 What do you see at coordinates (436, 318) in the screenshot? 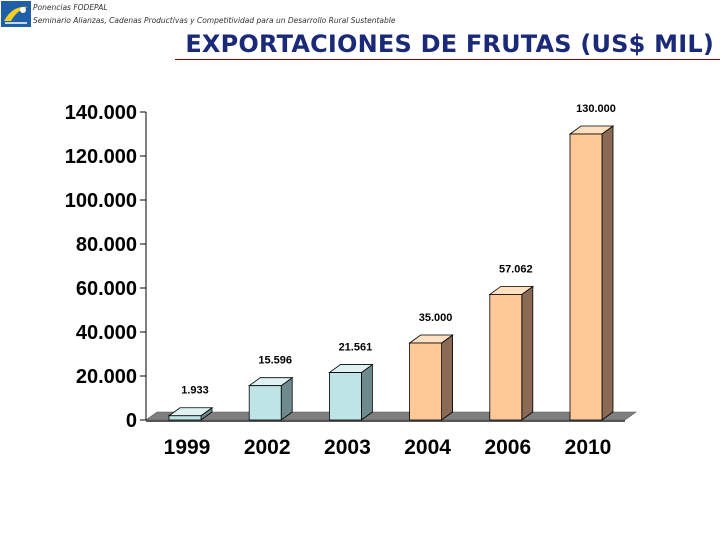
I see `data-label: 35.000` at bounding box center [436, 318].